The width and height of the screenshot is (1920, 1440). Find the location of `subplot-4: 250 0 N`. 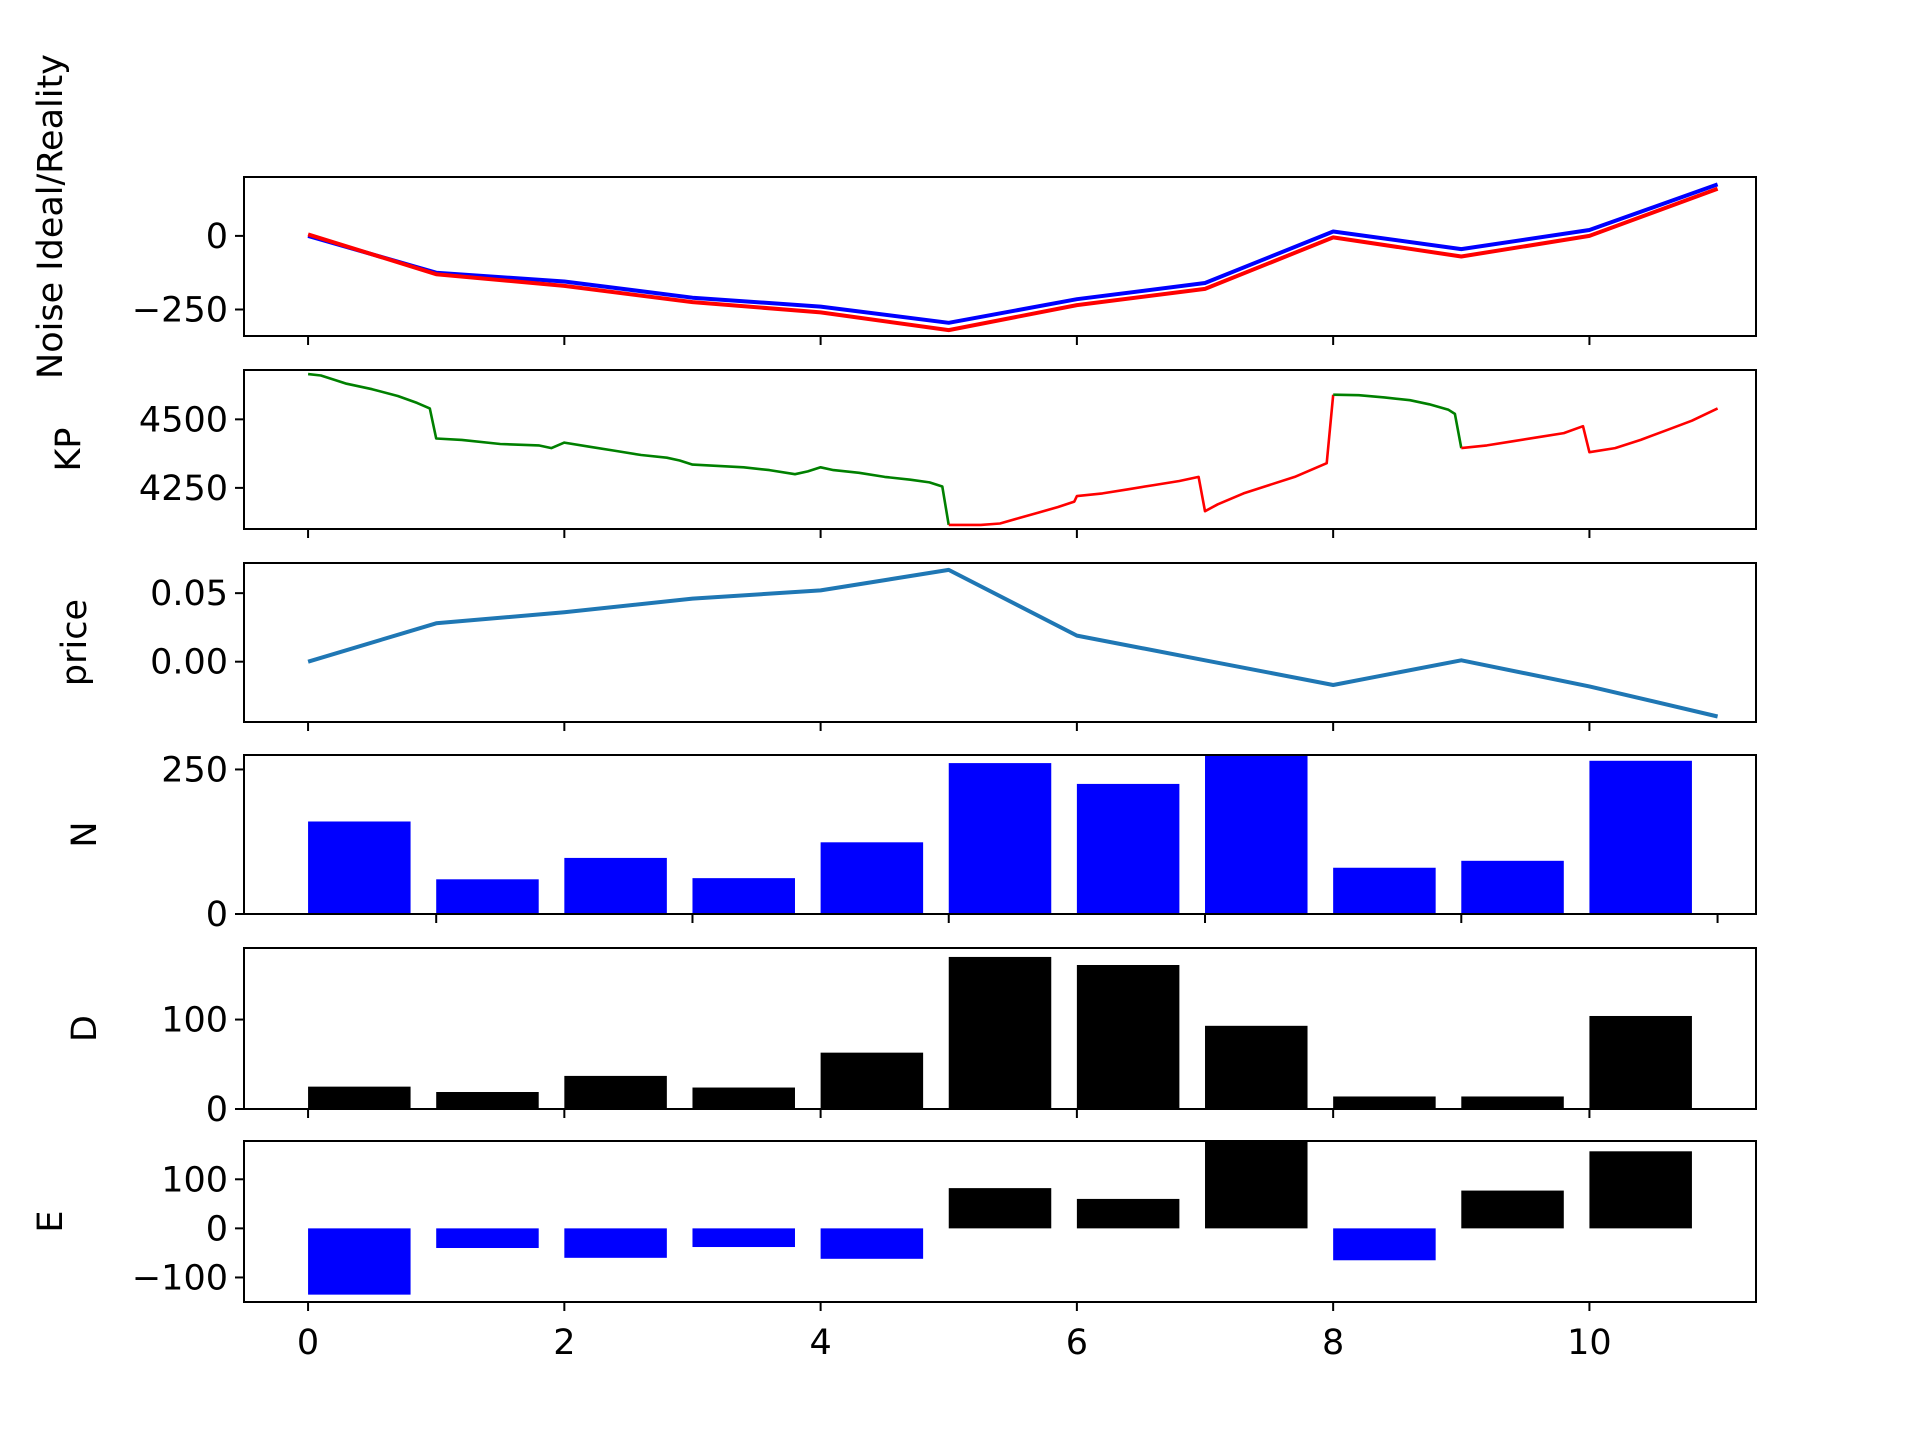

subplot-4: 250 0 N is located at coordinates (911, 842).